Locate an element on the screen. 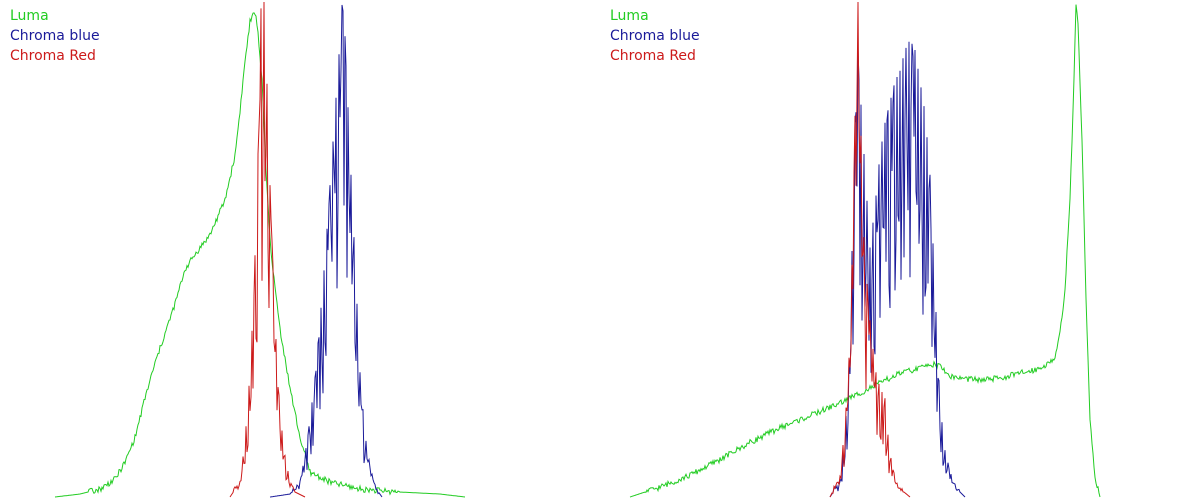 This screenshot has height=500, width=1200. legend-left: Luma Chroma blue Chroma Red is located at coordinates (55, 36).